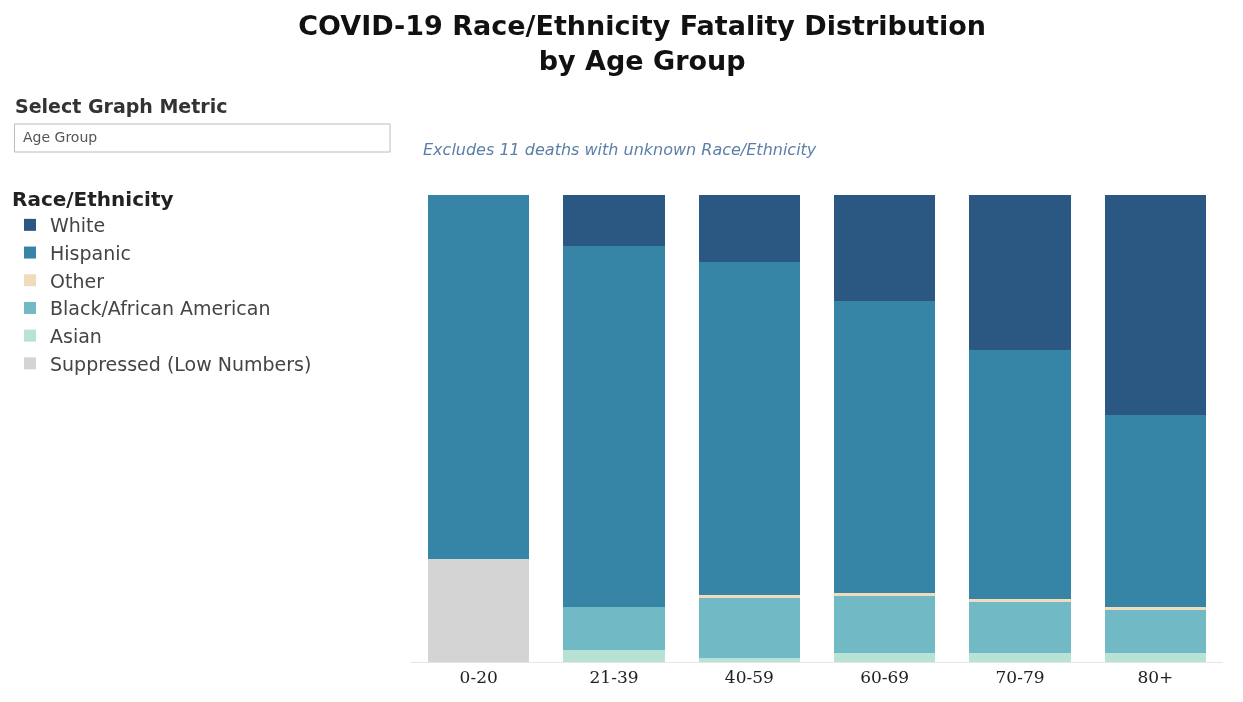  Describe the element at coordinates (181, 363) in the screenshot. I see `legend-label: Suppressed (Low Numbers)` at that location.